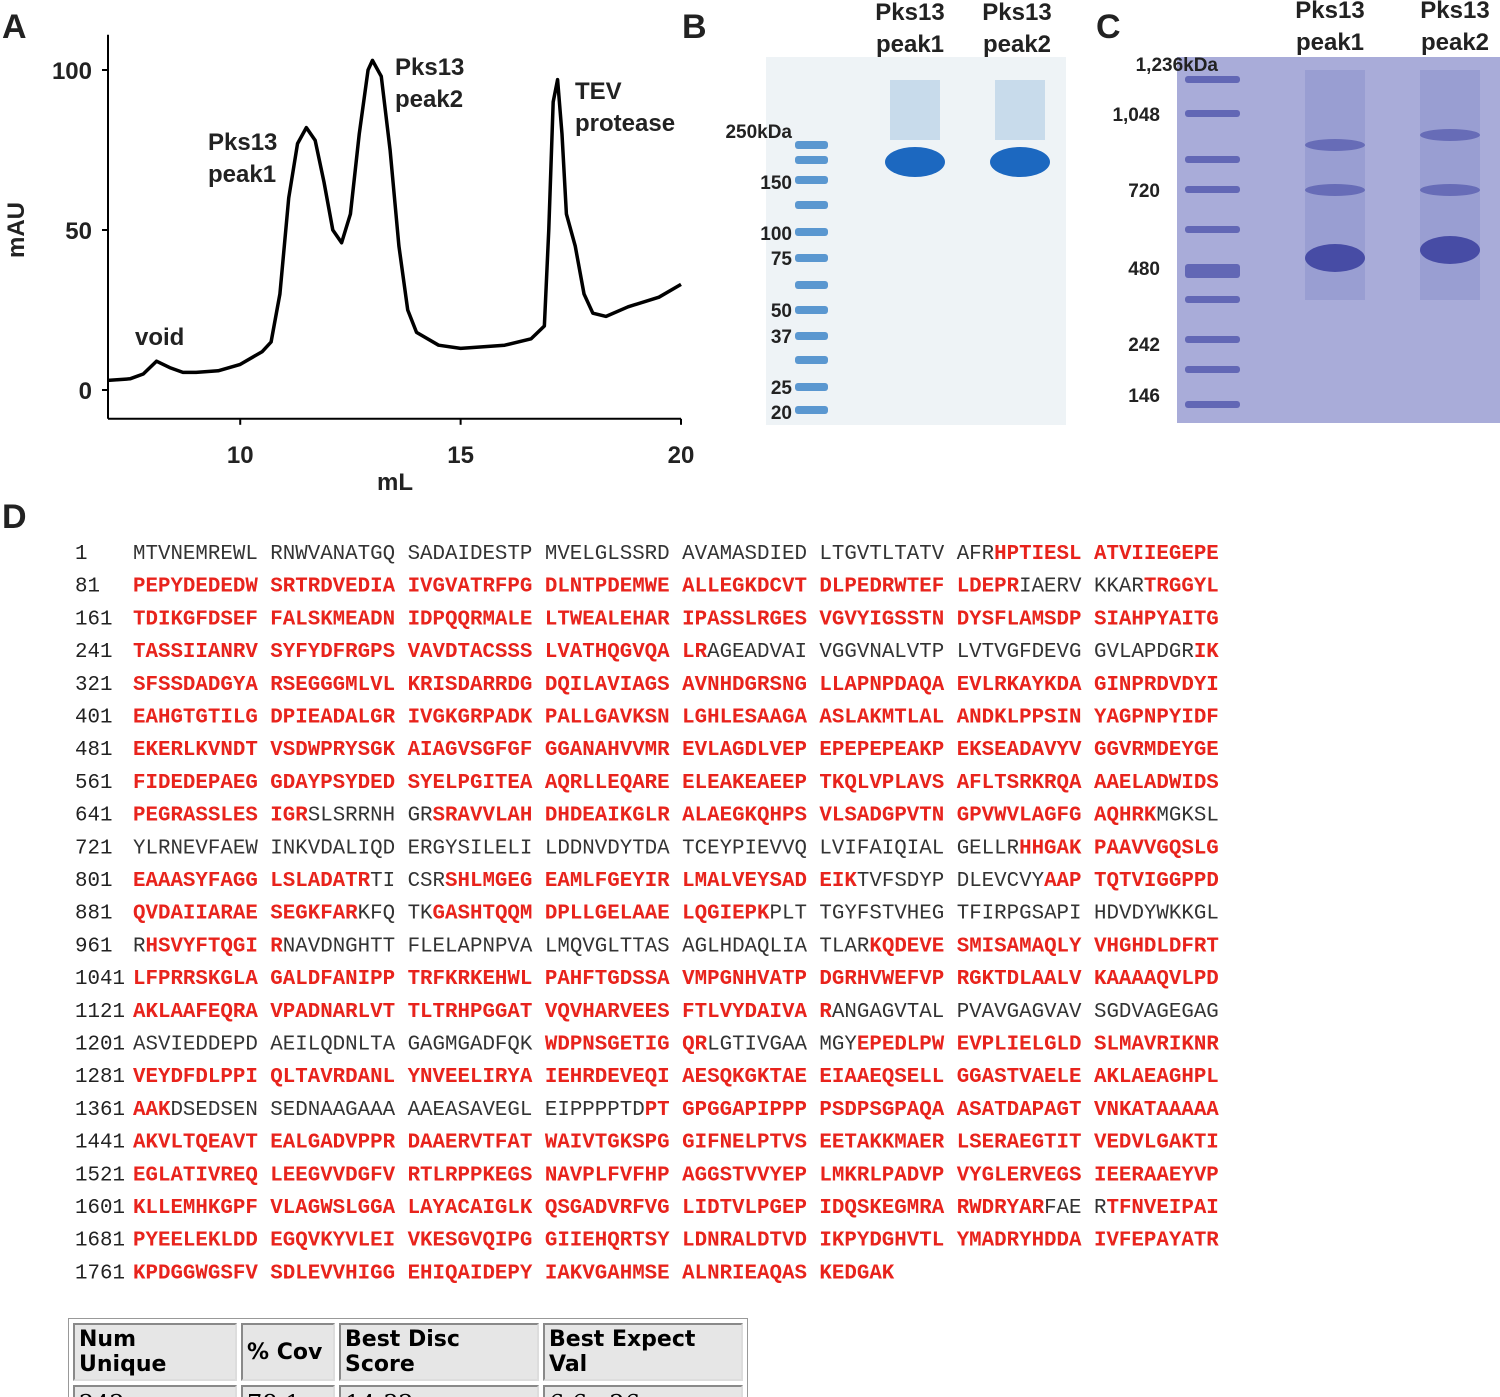 The image size is (1500, 1397). What do you see at coordinates (1020, 110) in the screenshot?
I see `sample-smear` at bounding box center [1020, 110].